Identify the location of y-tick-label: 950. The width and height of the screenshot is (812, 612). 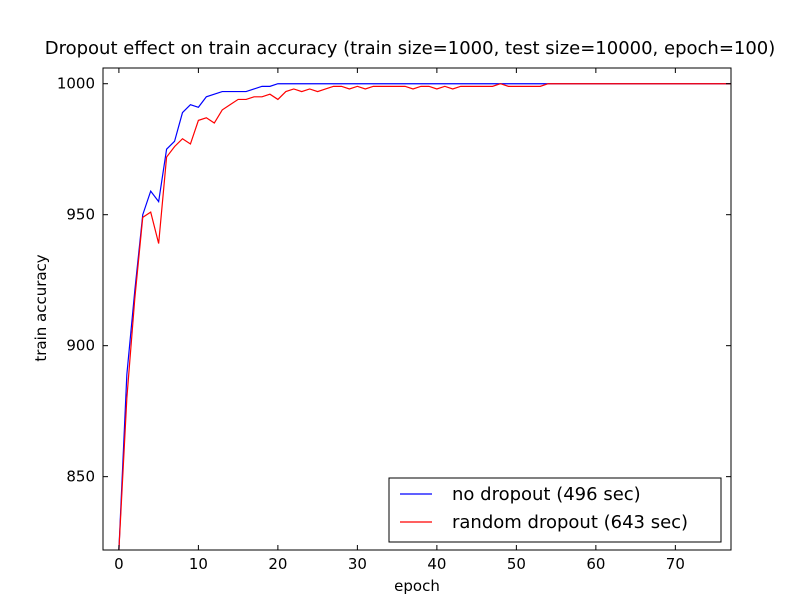
(80, 215).